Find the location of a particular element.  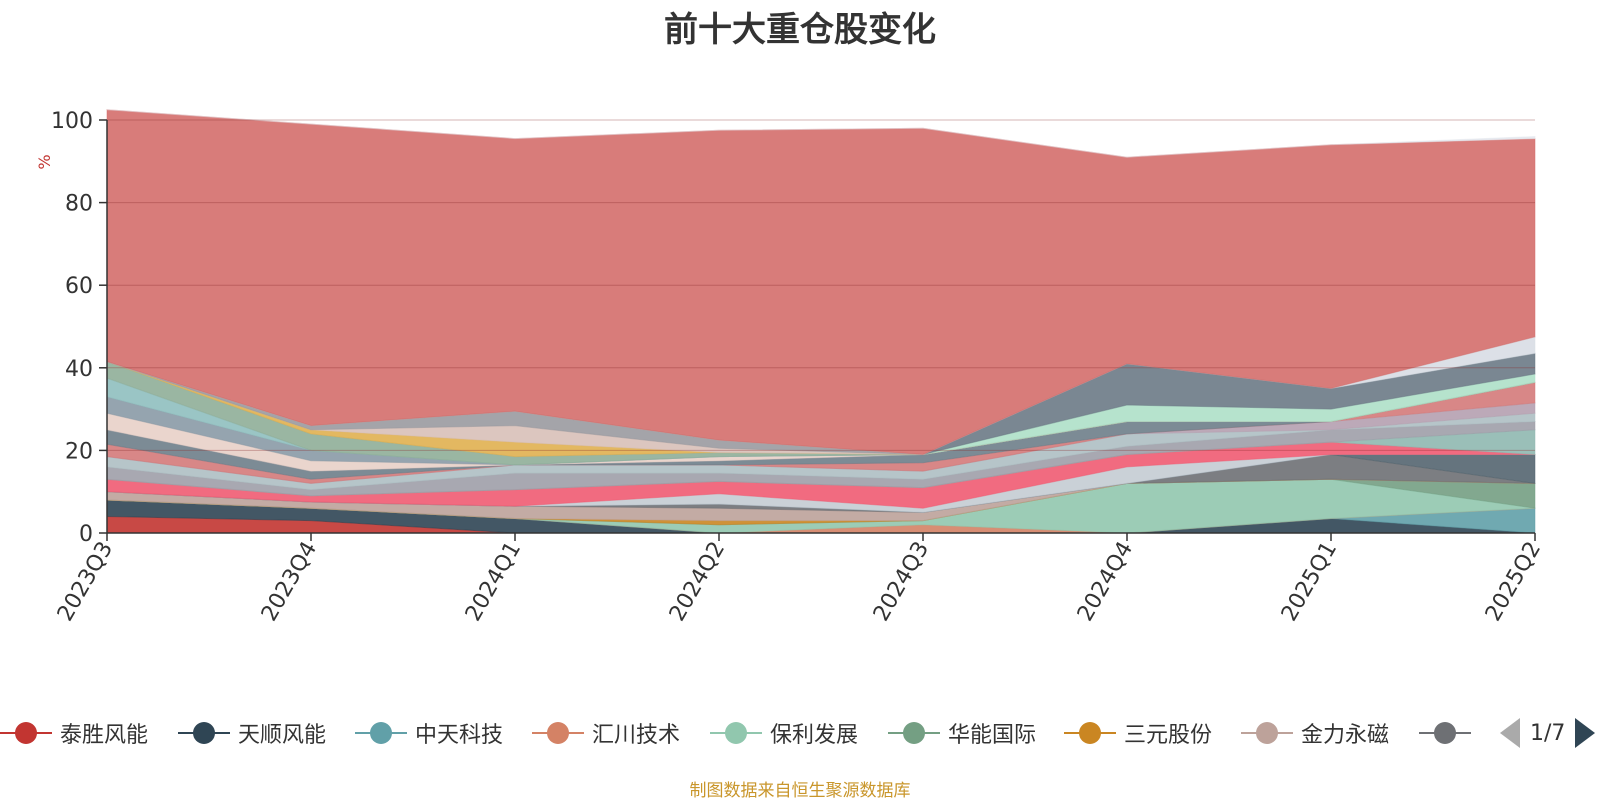

legend-item: 三元股份 is located at coordinates (1138, 733).